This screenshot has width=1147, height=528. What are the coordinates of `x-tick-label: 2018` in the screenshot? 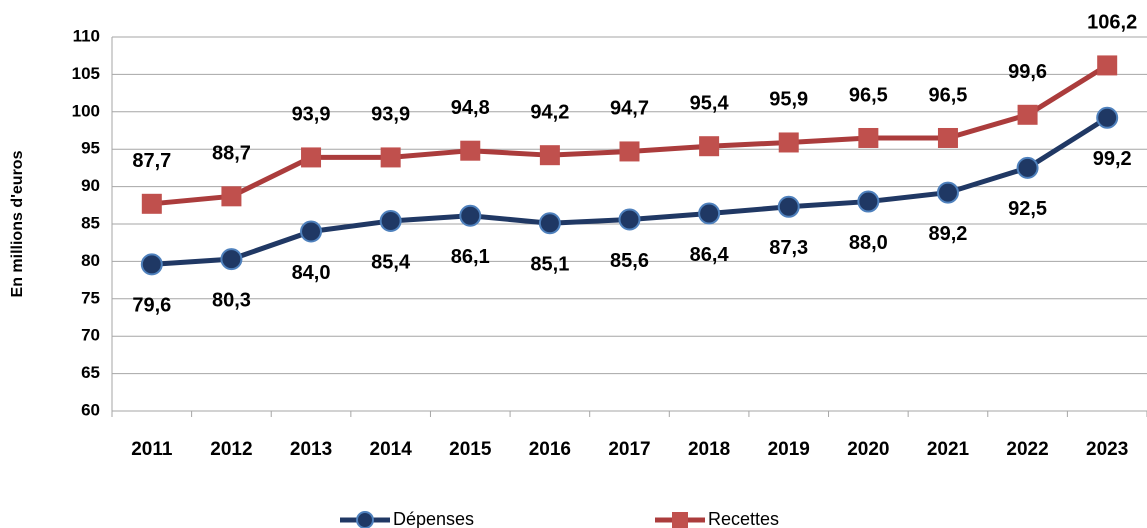 It's located at (709, 449).